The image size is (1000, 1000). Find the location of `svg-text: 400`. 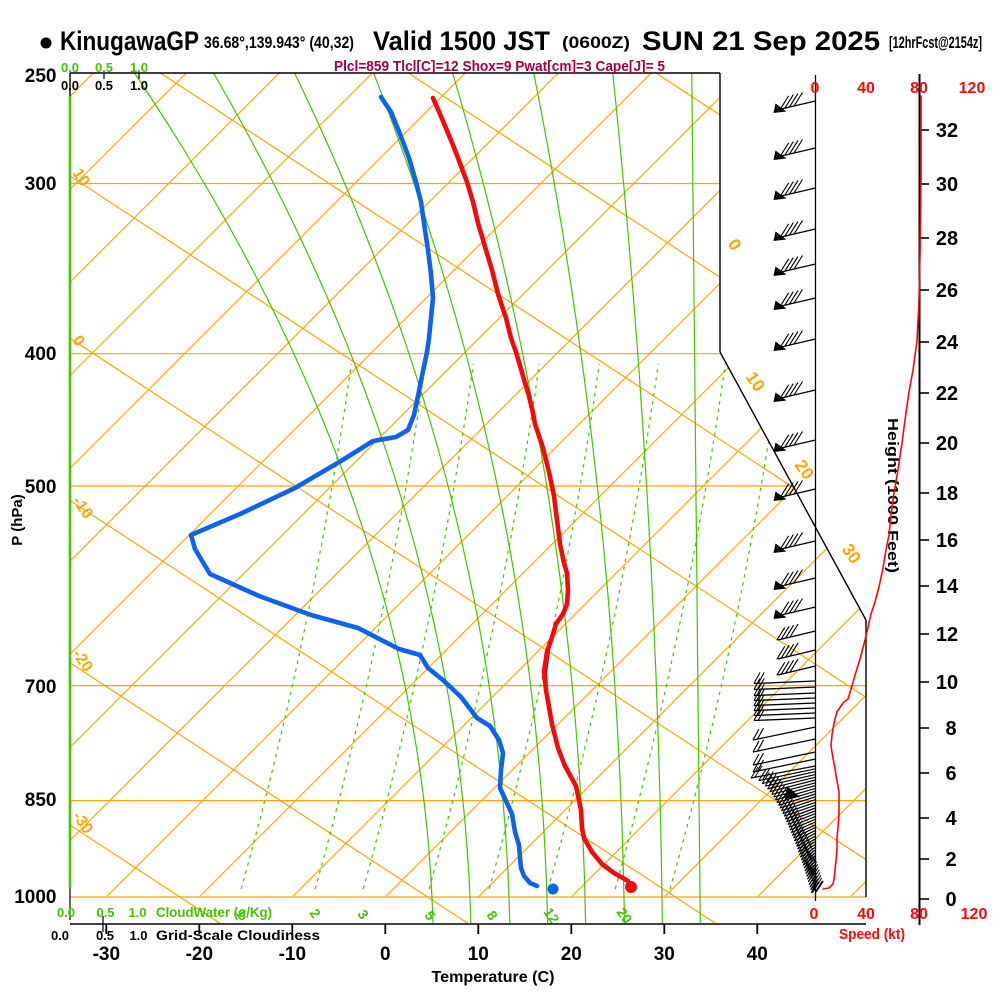

svg-text: 400 is located at coordinates (41, 354).